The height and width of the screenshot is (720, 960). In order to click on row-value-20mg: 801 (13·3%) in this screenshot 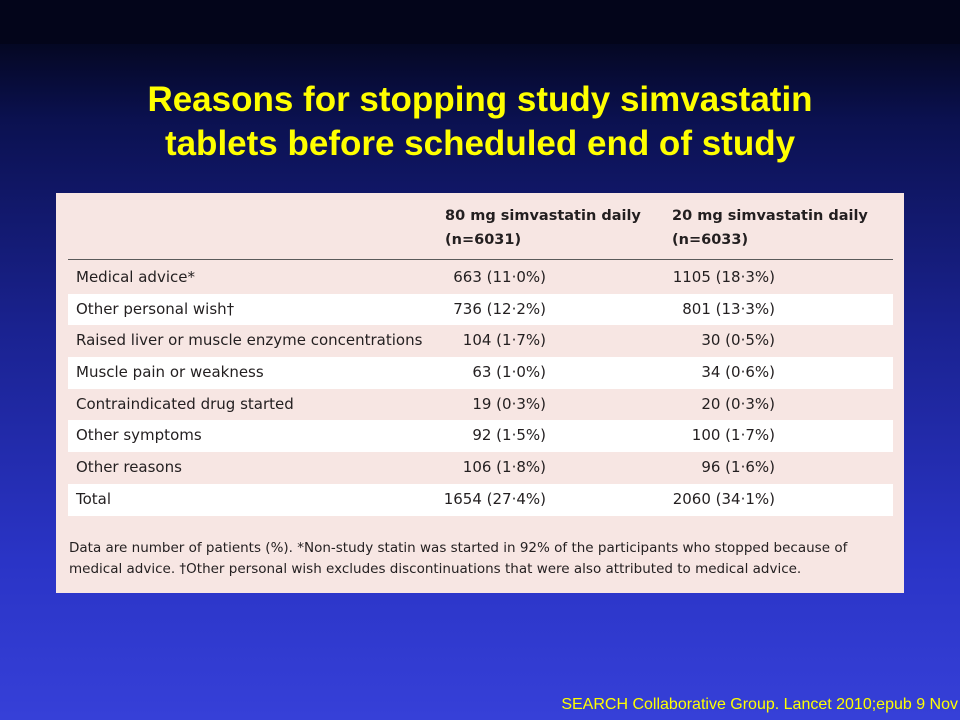, I will do `click(728, 308)`.